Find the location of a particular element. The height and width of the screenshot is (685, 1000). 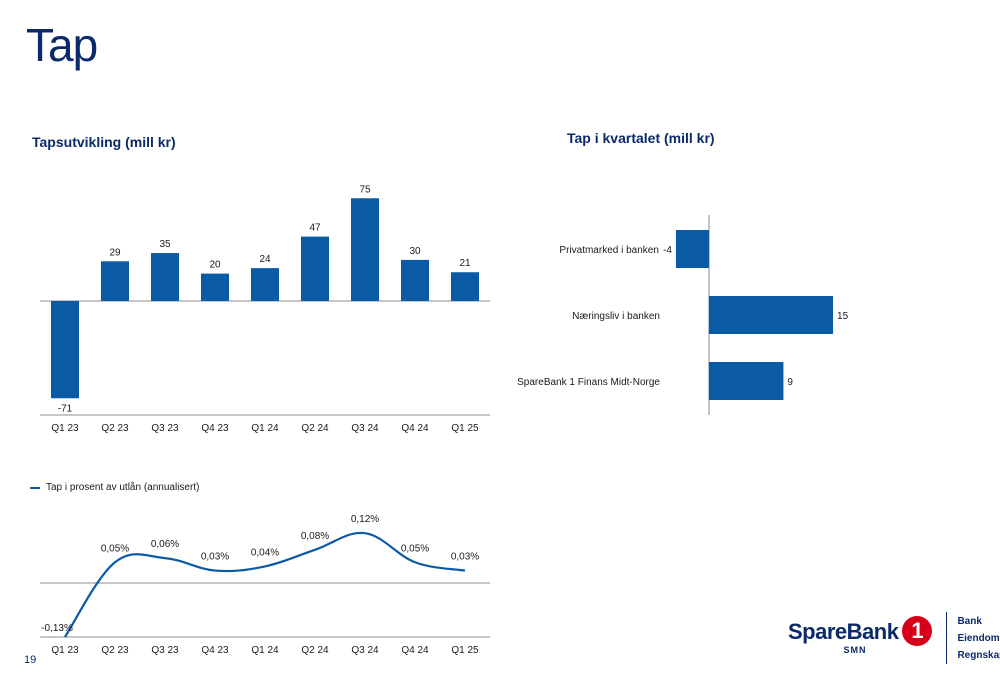

line-category-label: Q2 23 is located at coordinates (115, 650).